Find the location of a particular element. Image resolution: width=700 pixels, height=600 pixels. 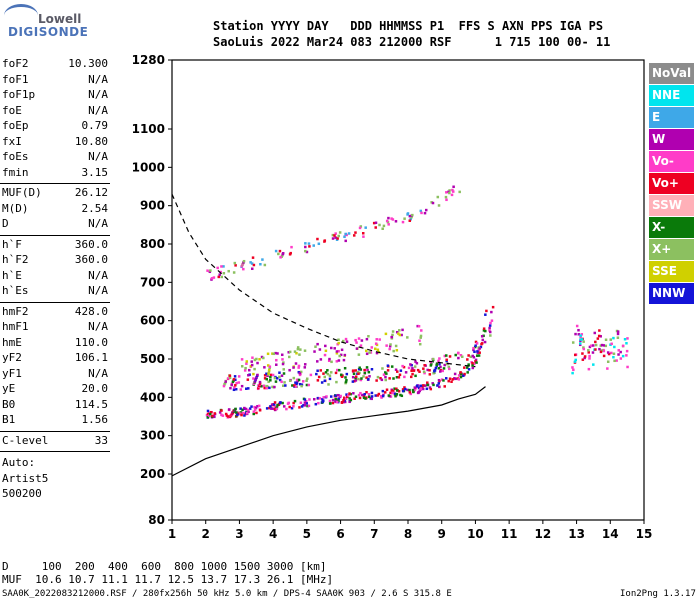

legend-item: NoVal is located at coordinates (671, 73).